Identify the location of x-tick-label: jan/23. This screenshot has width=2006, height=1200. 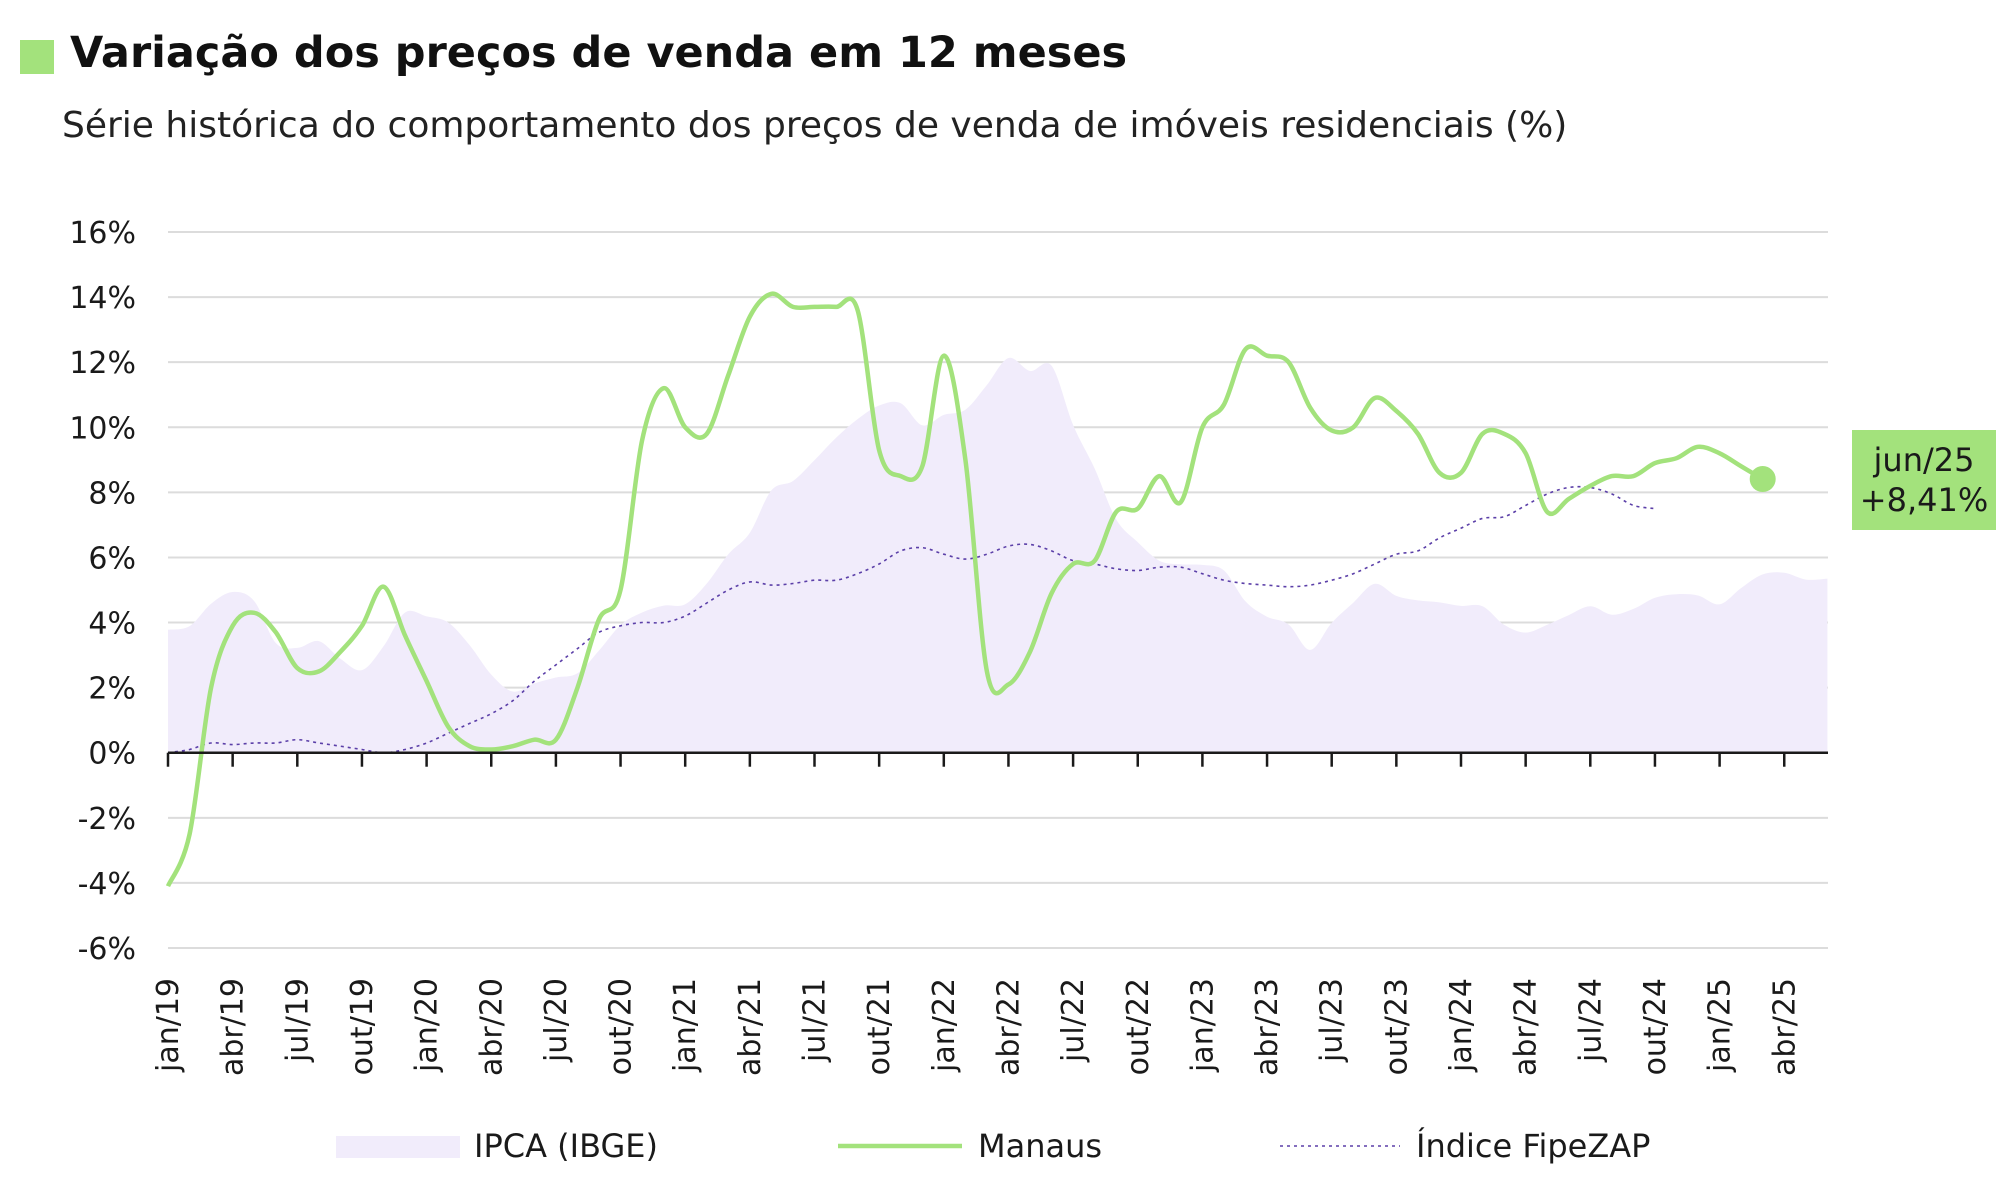
(1202, 1025).